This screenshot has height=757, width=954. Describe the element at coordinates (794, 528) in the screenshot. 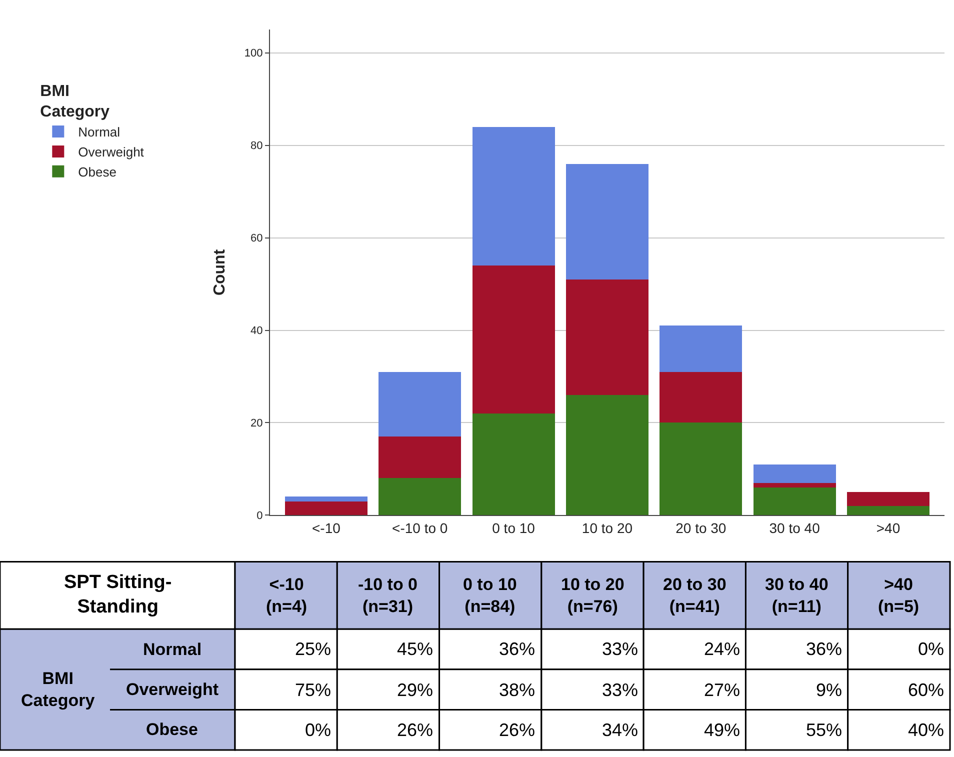

I see `x-tick-label: 30 to 40` at that location.